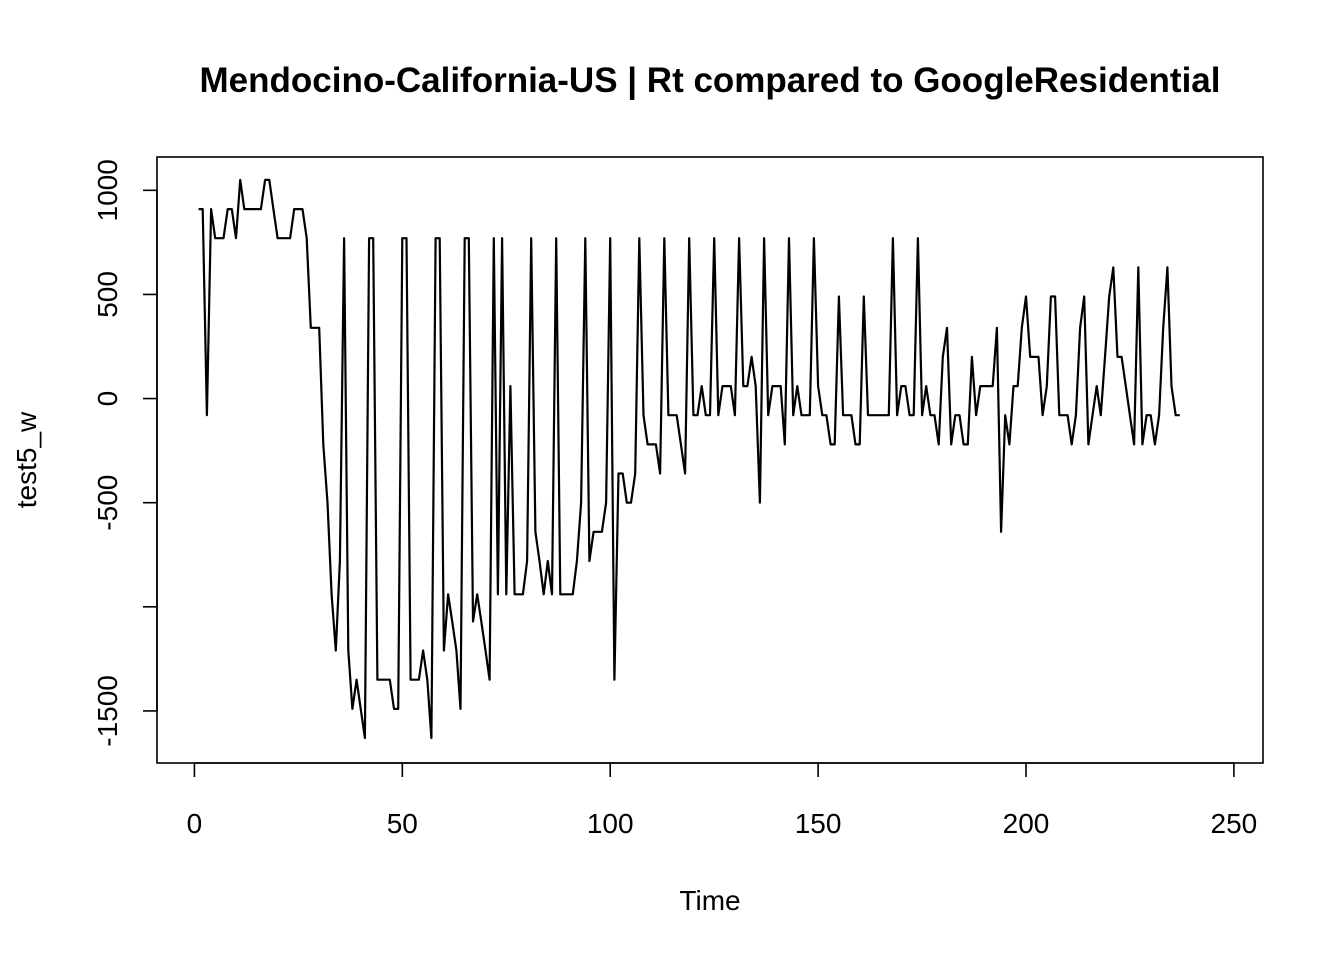  Describe the element at coordinates (1026, 823) in the screenshot. I see `x-tick-label: 200` at that location.